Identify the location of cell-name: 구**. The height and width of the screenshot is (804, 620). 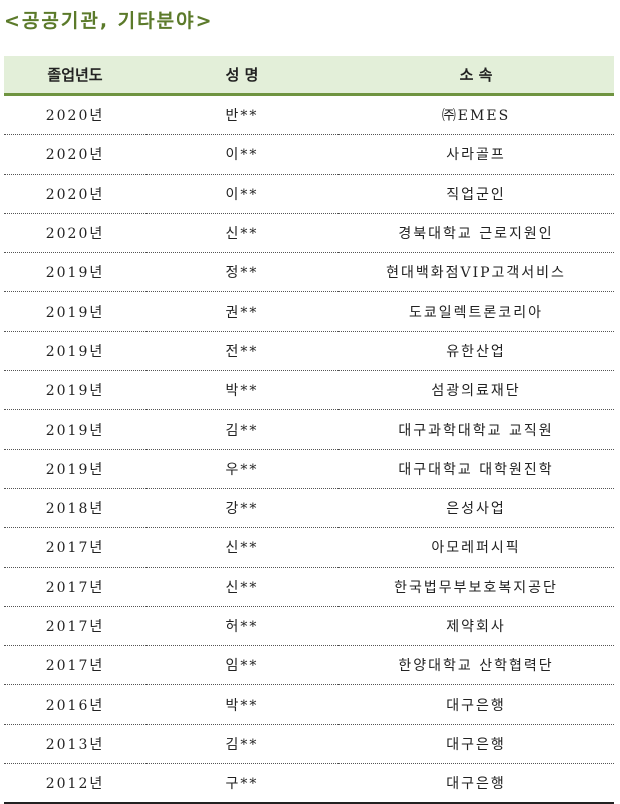
(242, 783).